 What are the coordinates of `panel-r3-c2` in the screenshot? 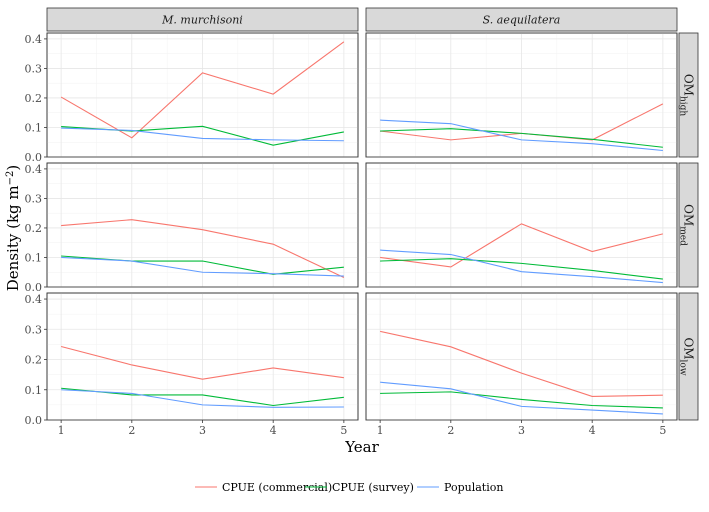 It's located at (521, 356).